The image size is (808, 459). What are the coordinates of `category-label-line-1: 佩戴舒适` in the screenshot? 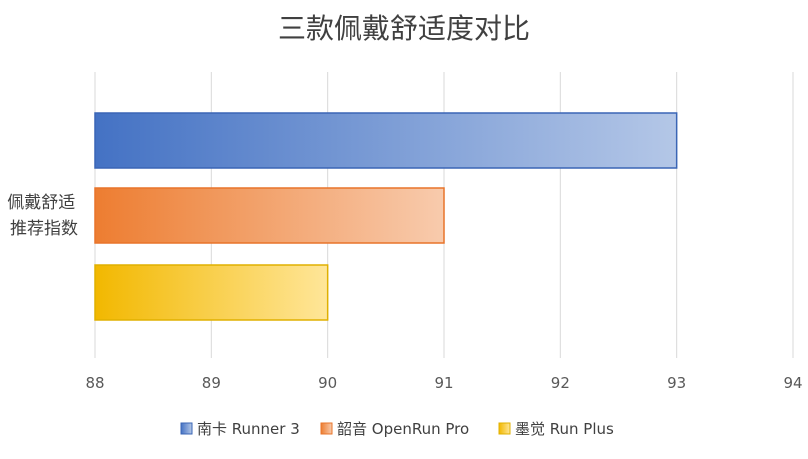 It's located at (41, 203).